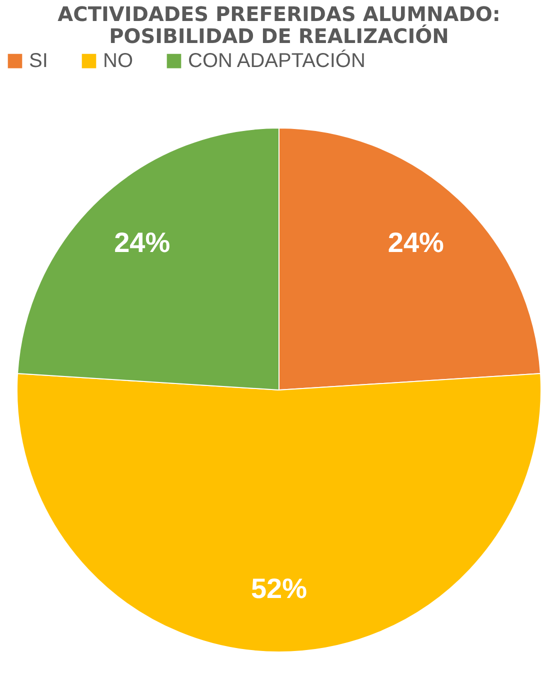  Describe the element at coordinates (118, 61) in the screenshot. I see `legend-label: NO` at that location.